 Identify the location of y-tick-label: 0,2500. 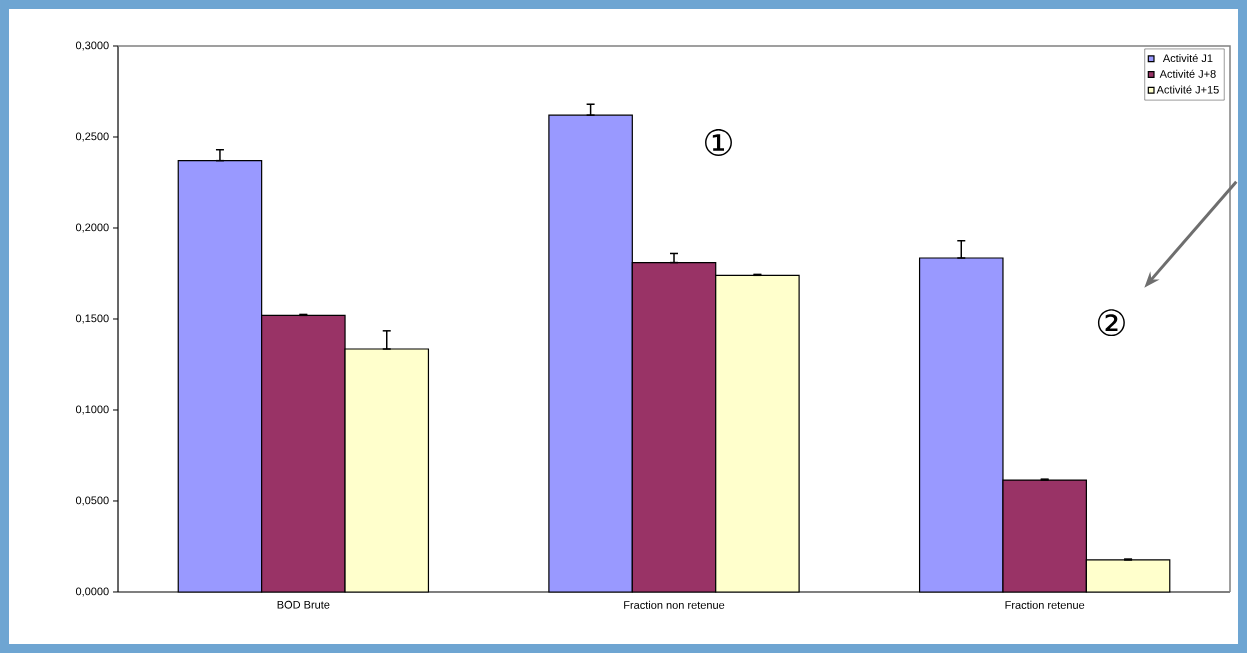
(92, 137).